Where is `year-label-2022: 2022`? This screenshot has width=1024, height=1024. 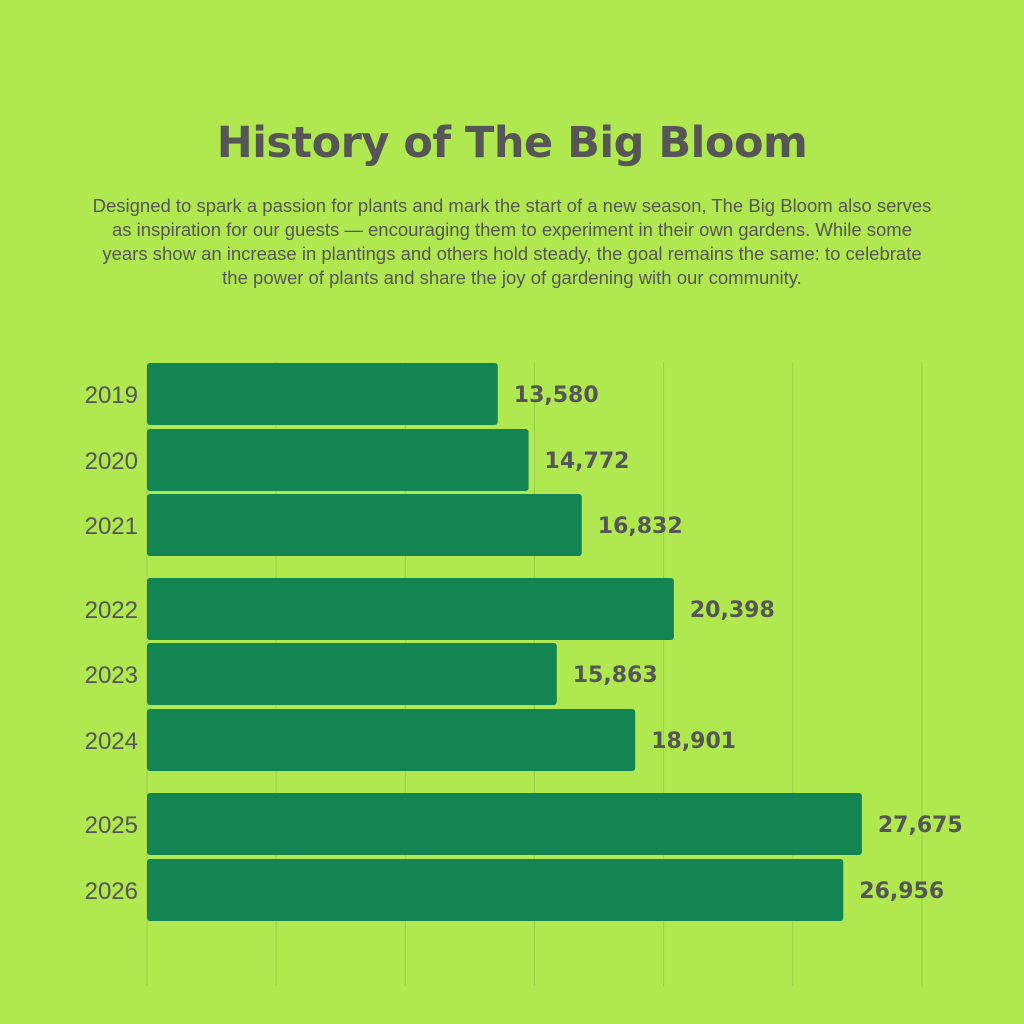
year-label-2022: 2022 is located at coordinates (111, 610).